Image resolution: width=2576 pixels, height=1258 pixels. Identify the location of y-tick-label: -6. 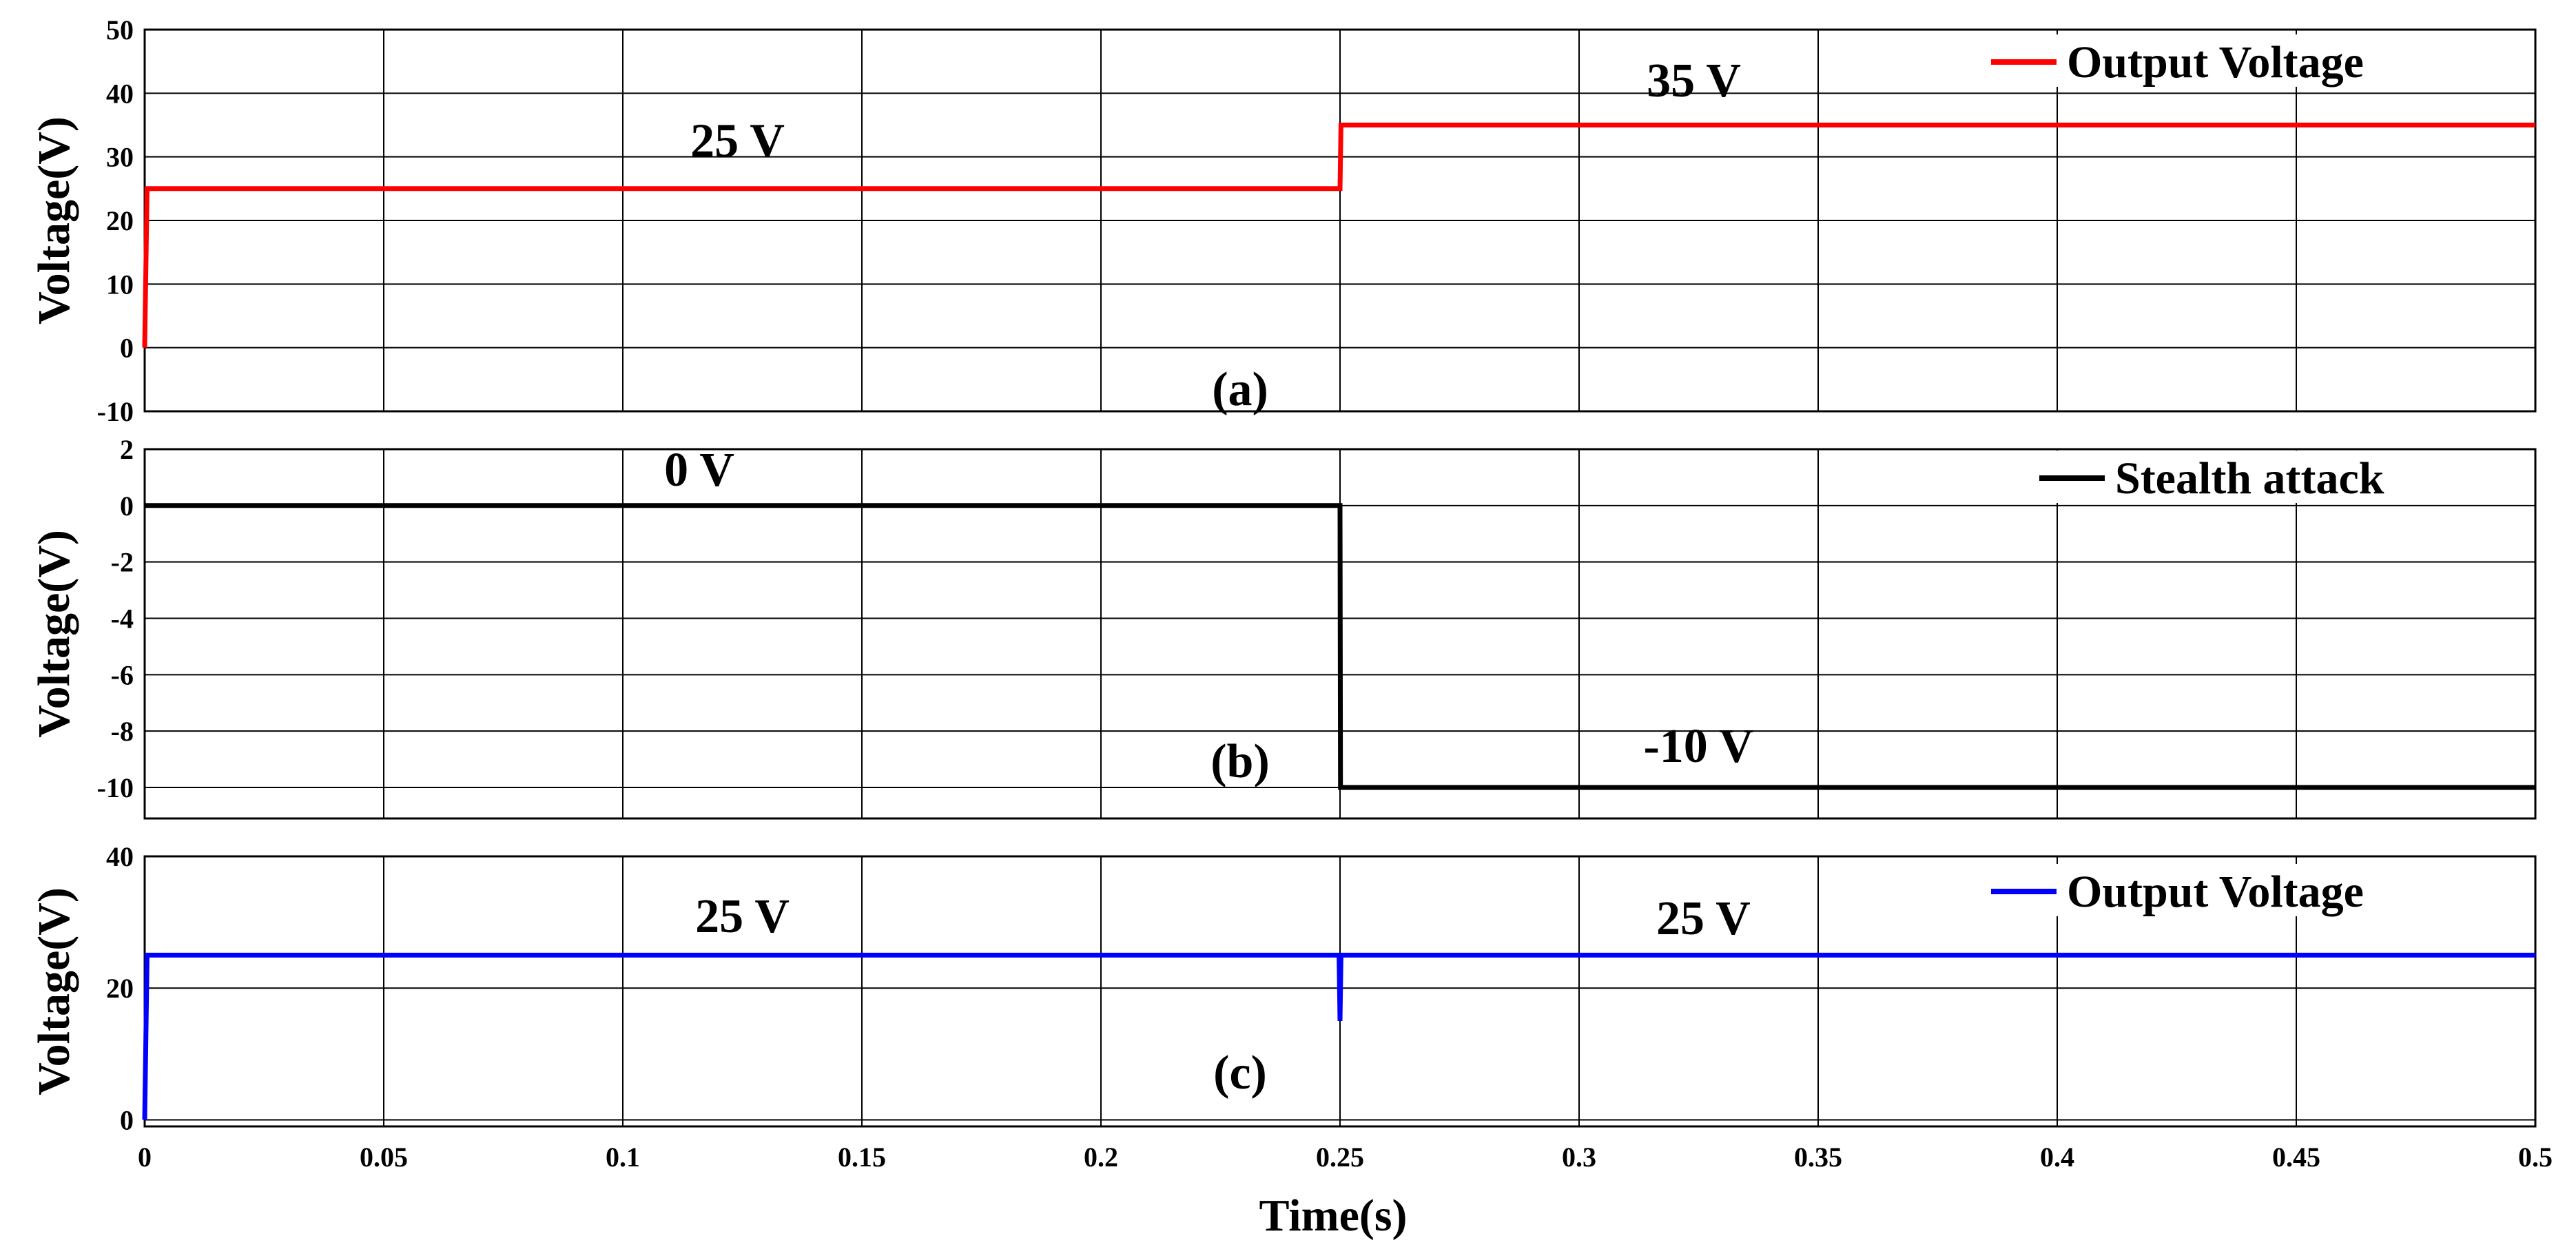
(122, 674).